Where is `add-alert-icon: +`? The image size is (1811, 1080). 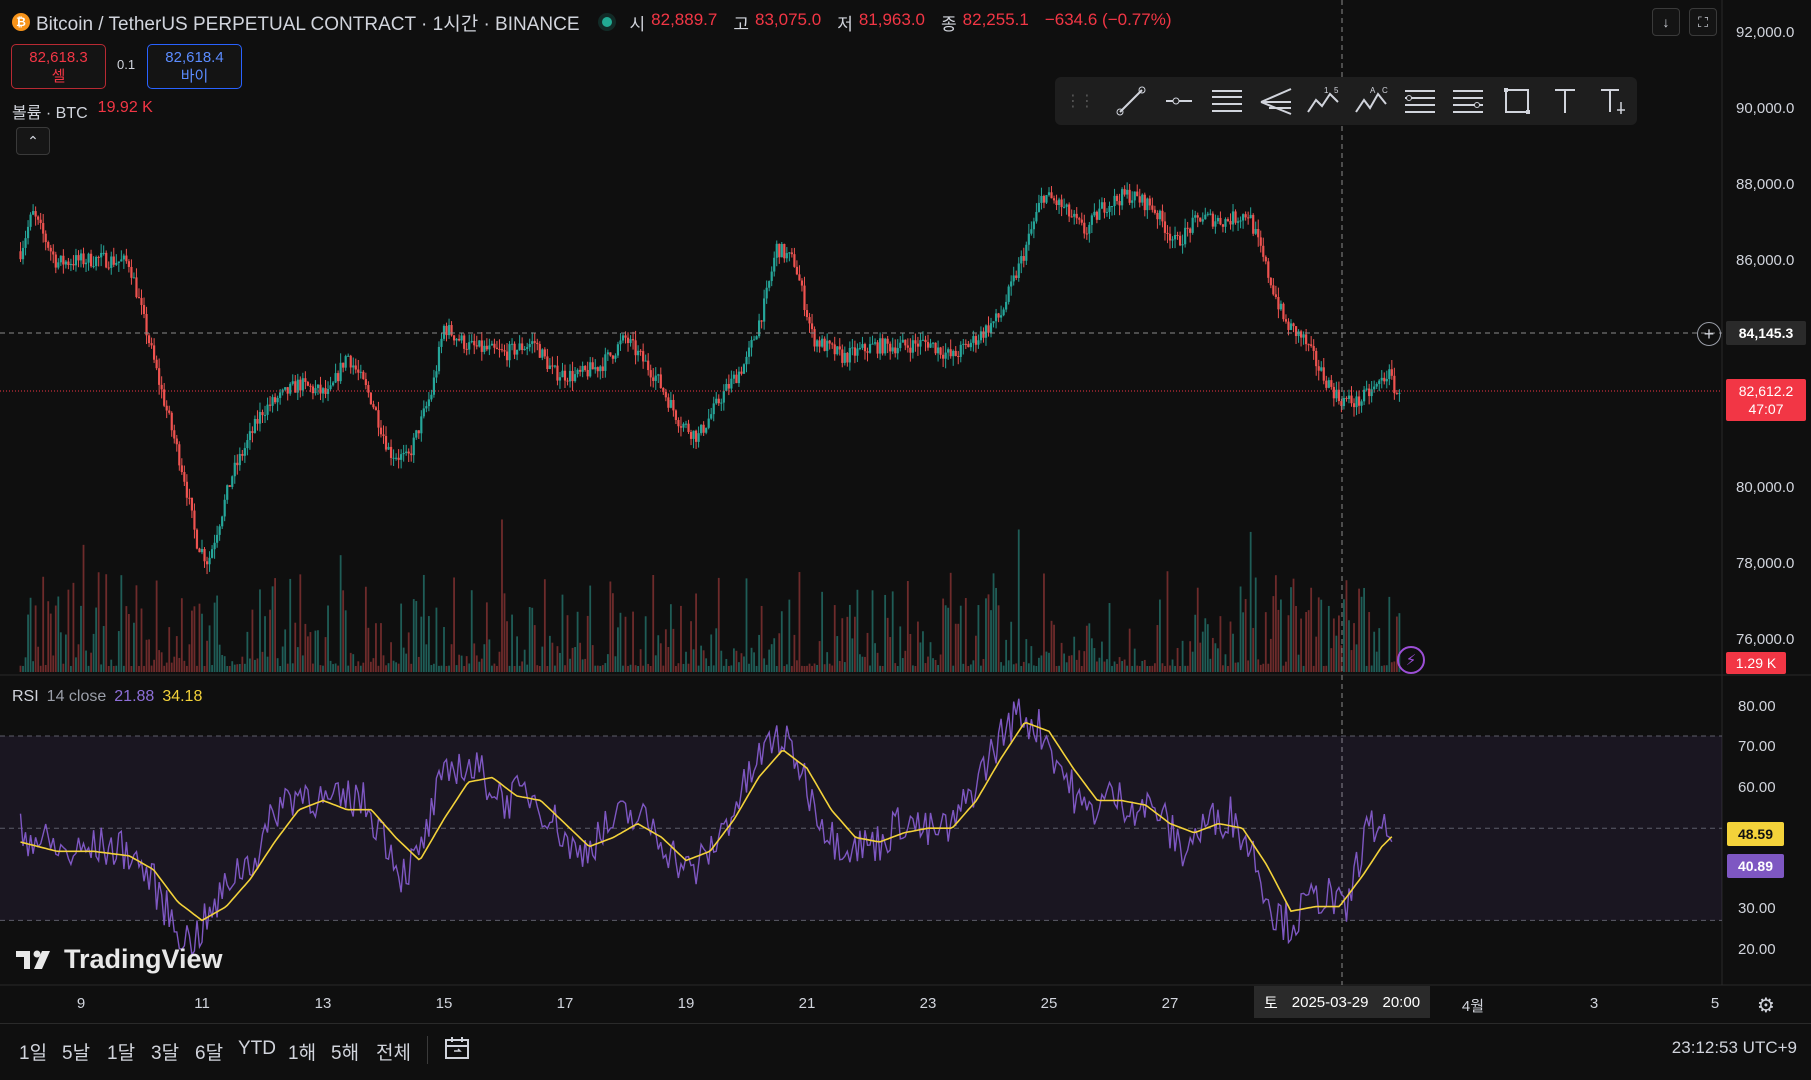
add-alert-icon: + is located at coordinates (1709, 334).